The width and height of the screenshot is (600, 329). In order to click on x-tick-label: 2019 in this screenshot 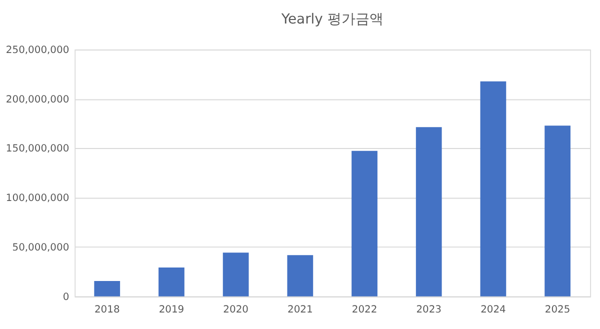, I will do `click(171, 310)`.